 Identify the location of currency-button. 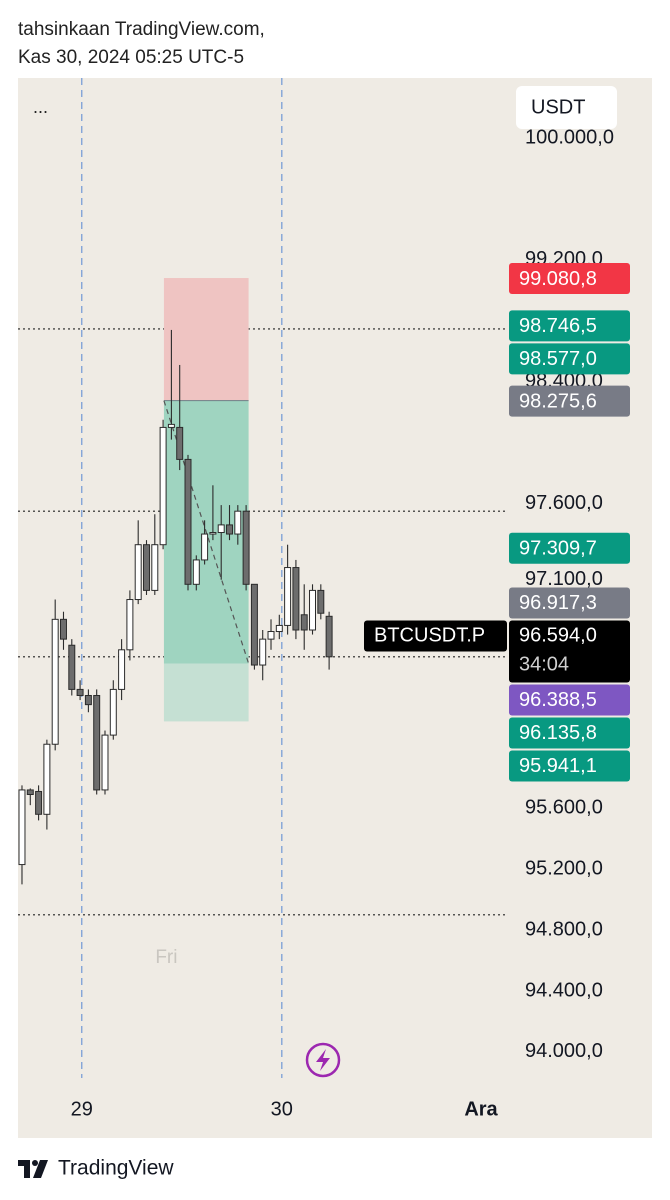
(566, 107).